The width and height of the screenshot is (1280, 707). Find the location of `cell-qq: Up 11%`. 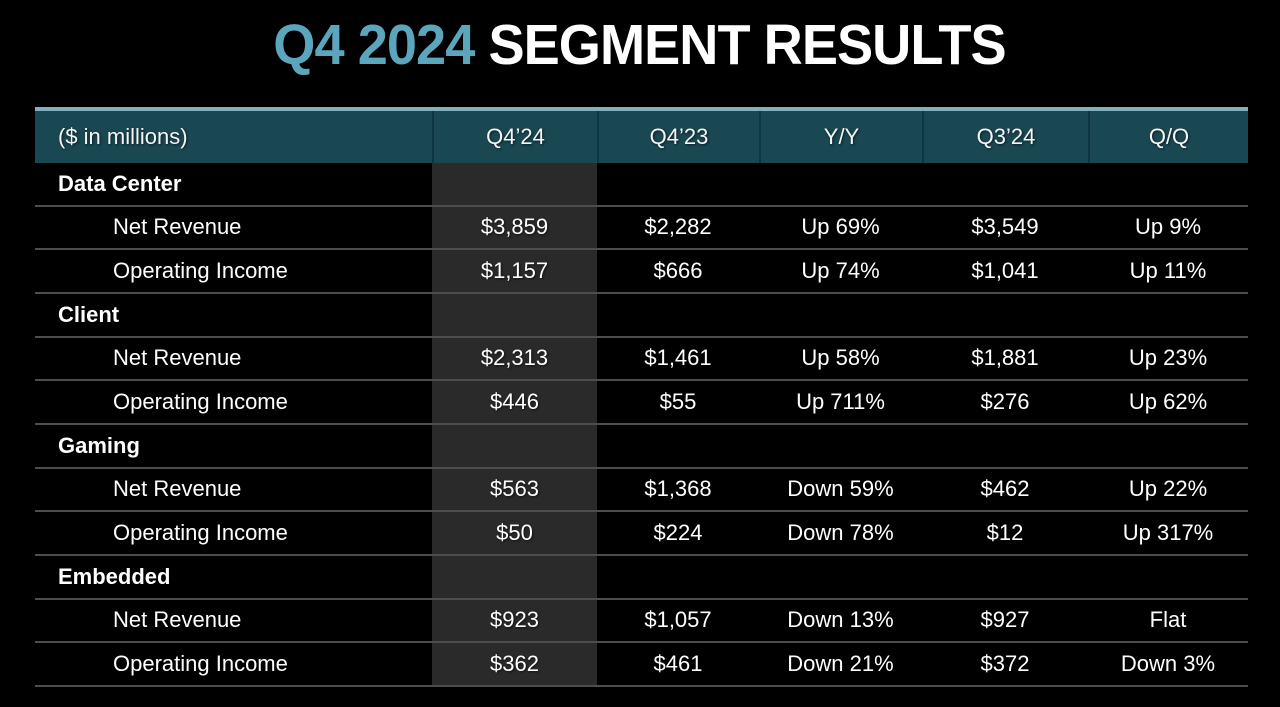

cell-qq: Up 11% is located at coordinates (1168, 271).